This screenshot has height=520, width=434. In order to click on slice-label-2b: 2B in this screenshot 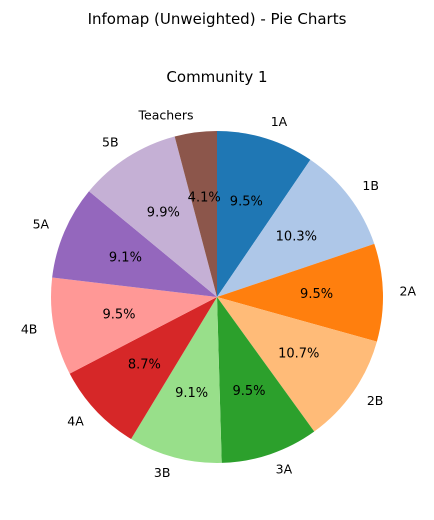, I will do `click(375, 400)`.